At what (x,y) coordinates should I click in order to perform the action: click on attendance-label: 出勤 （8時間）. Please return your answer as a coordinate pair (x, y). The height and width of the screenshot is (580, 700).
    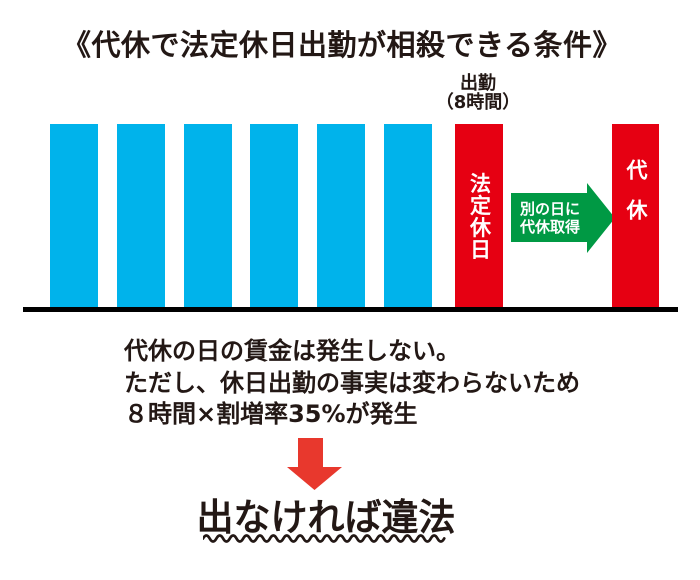
    Looking at the image, I should click on (478, 93).